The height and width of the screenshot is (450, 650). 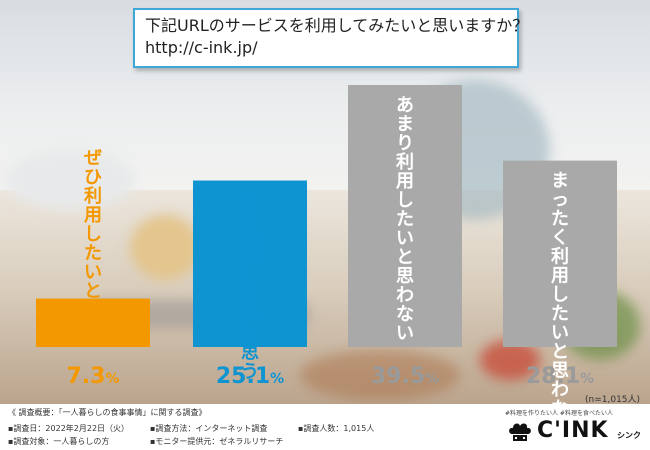 I want to click on question-url: http://c-ink.jp/, so click(x=201, y=47).